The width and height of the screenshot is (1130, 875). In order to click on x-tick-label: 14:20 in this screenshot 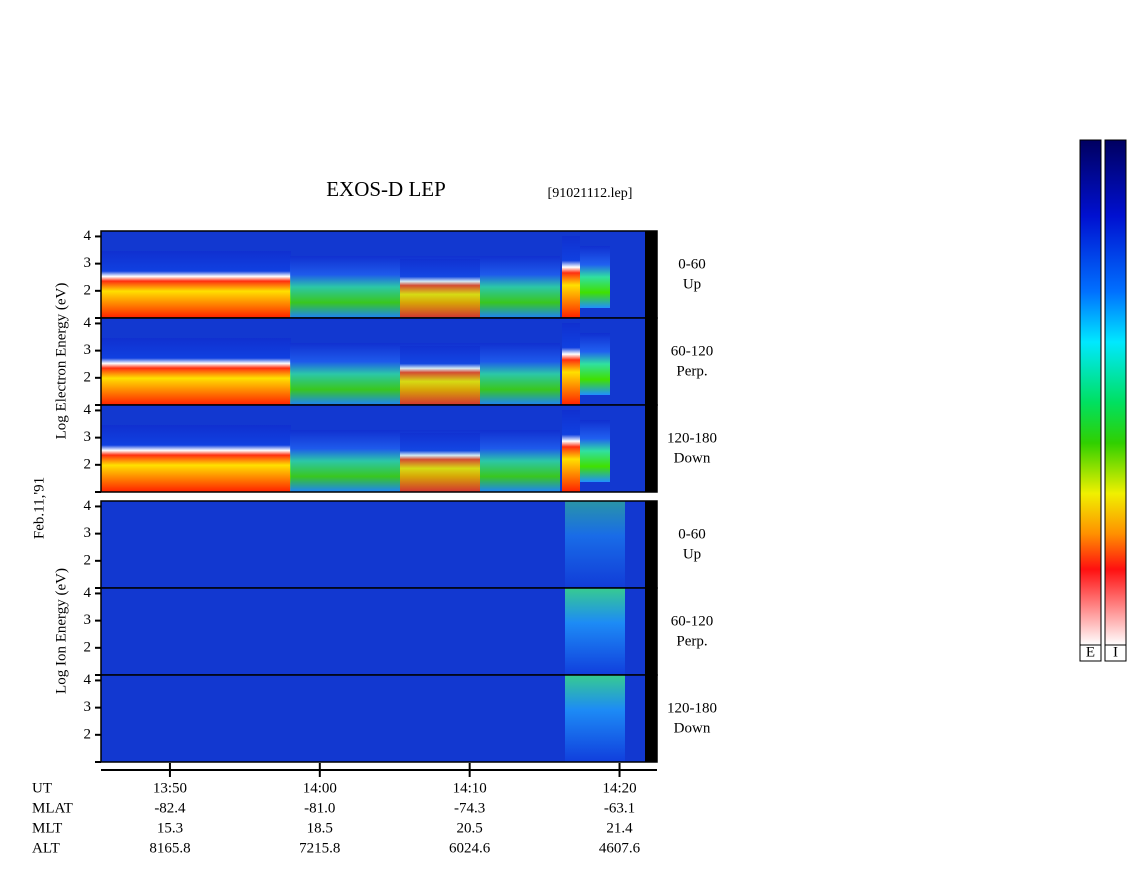, I will do `click(619, 788)`.